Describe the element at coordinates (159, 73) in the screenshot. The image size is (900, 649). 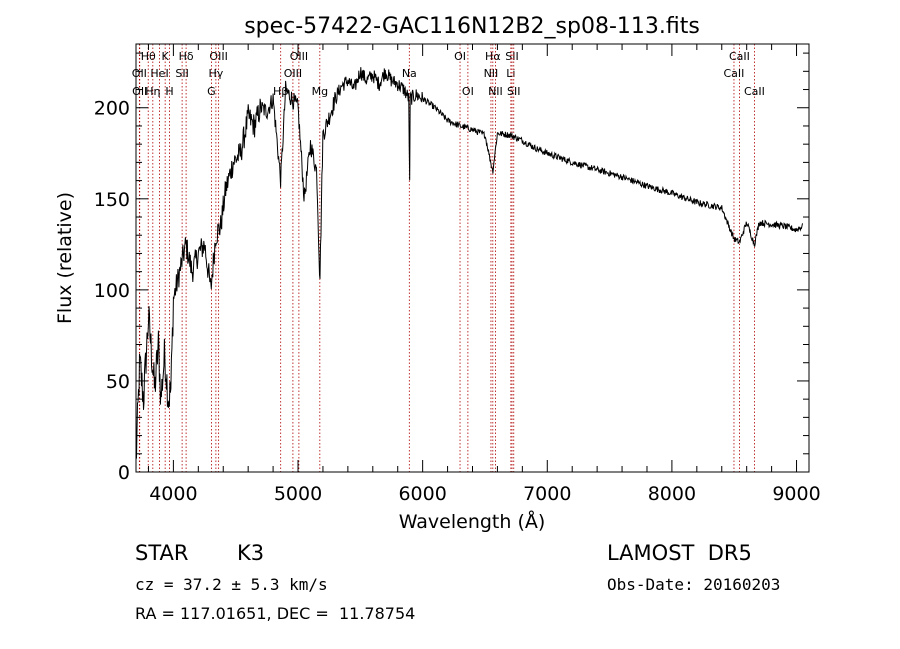
I see `spectral-line-label: HeI` at that location.